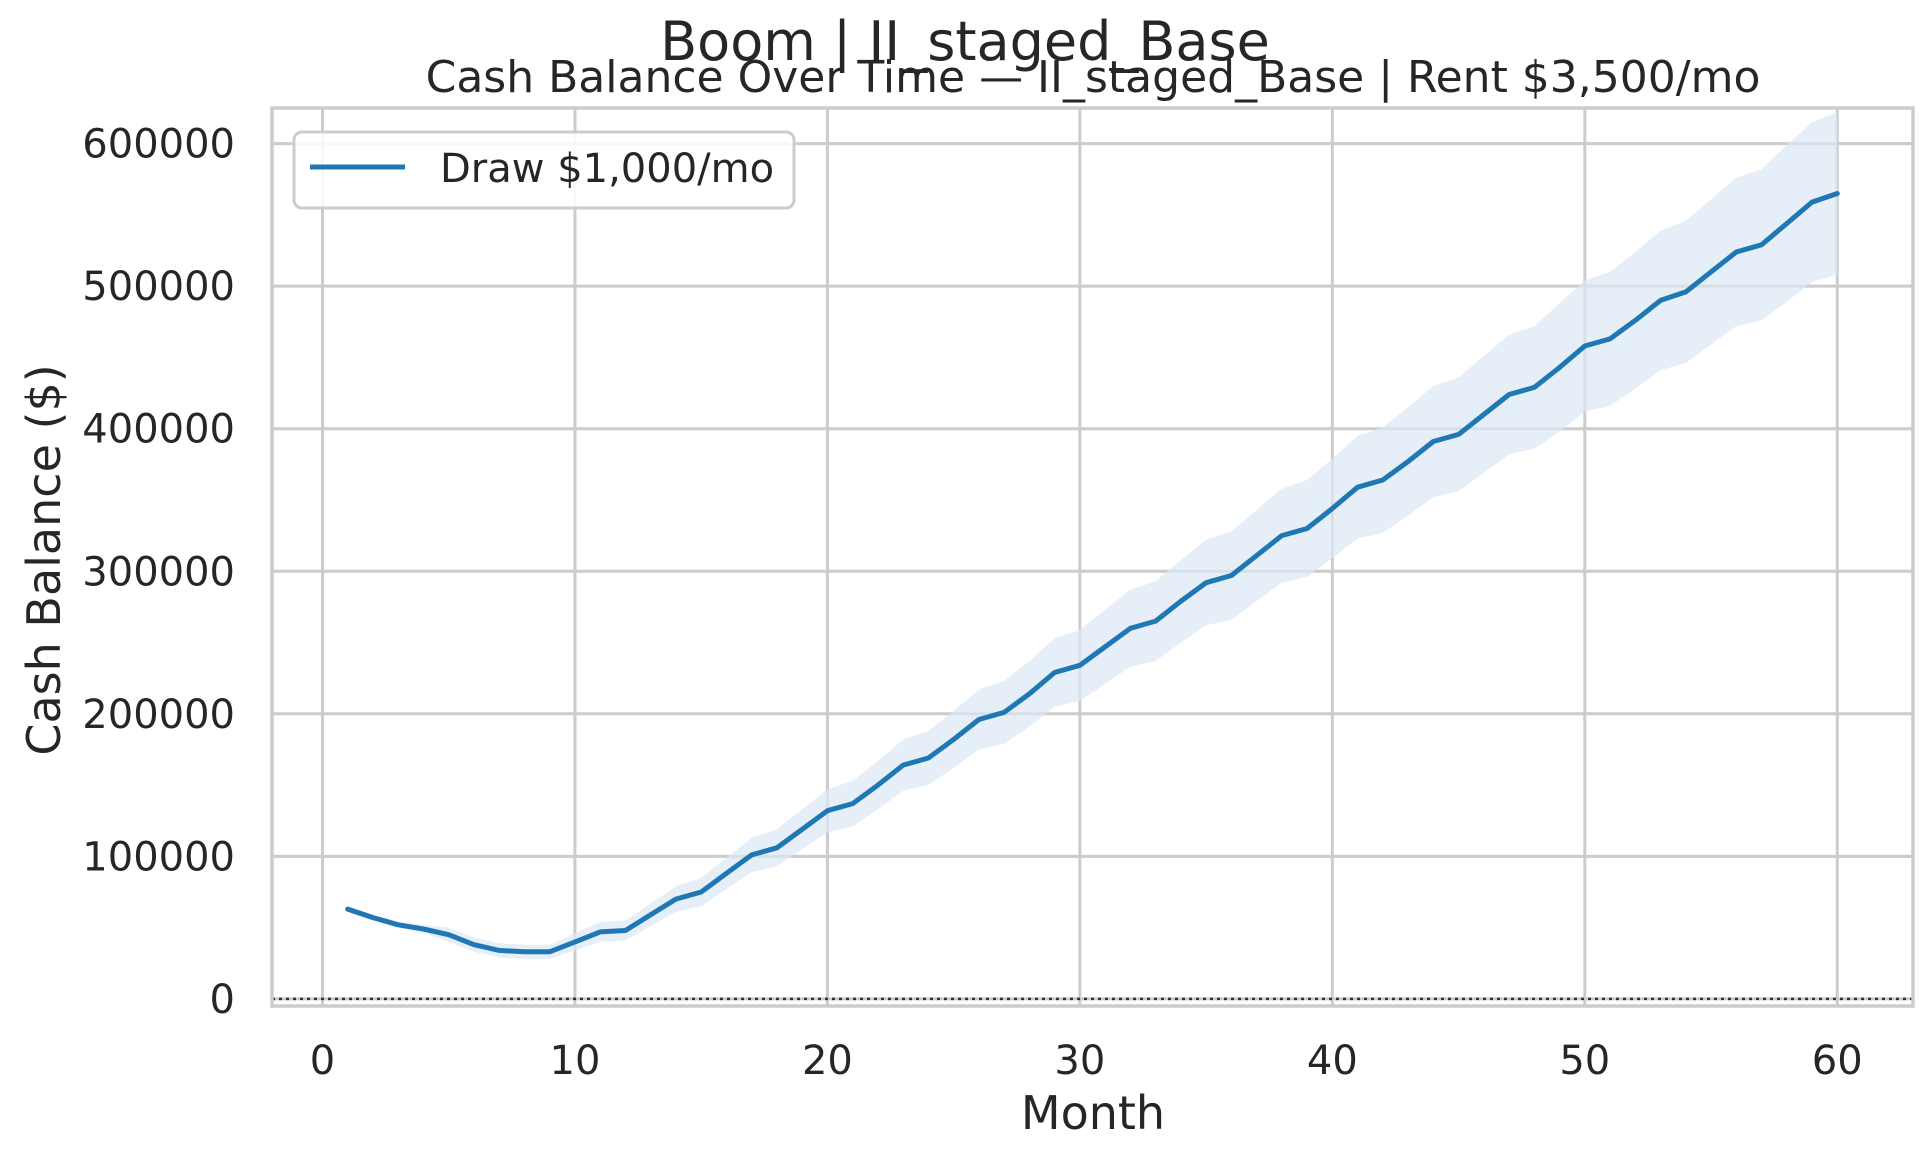 Image resolution: width=1931 pixels, height=1157 pixels. Describe the element at coordinates (222, 1000) in the screenshot. I see `y-tick-label: 0` at that location.